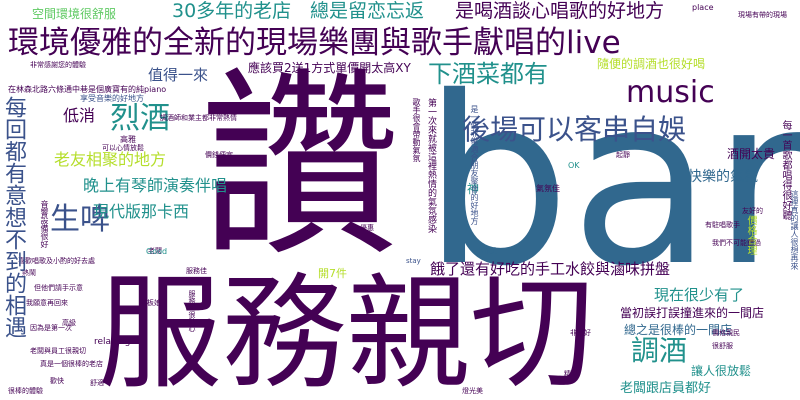  I want to click on word-xianchang-re: 現場有帶的現場, so click(762, 15).